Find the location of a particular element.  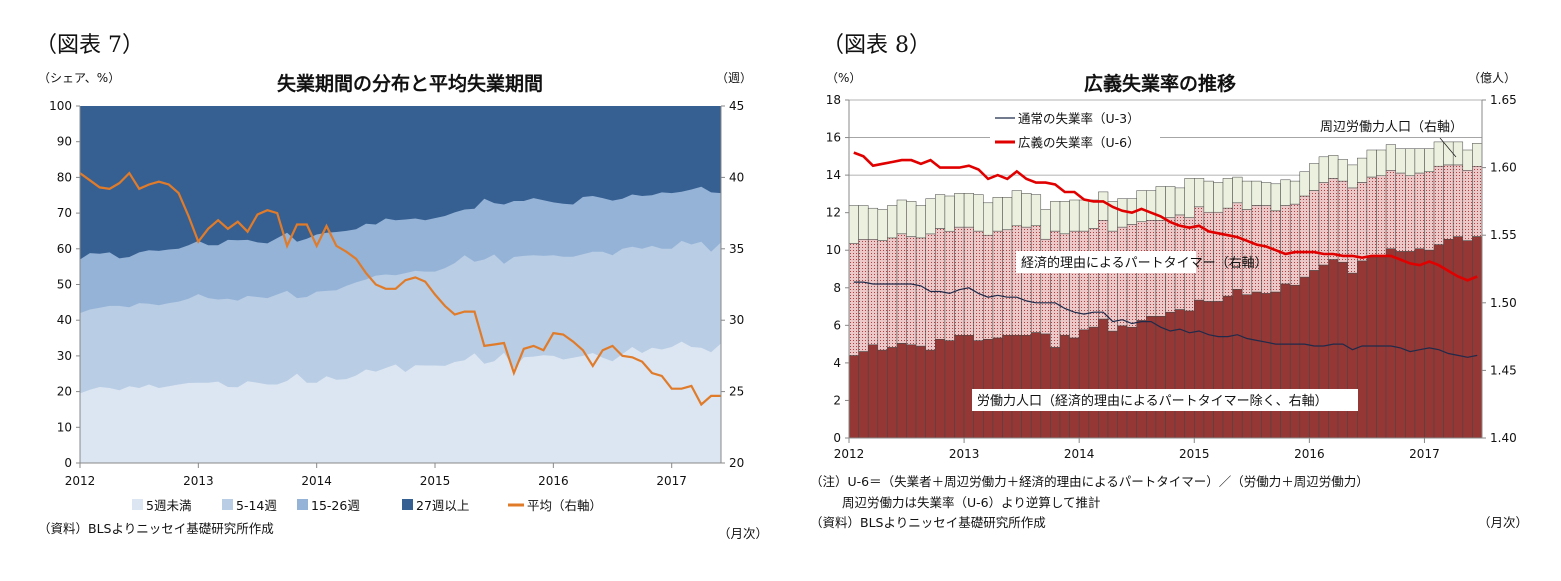

y2-tick-label: 1.55 is located at coordinates (1503, 235).